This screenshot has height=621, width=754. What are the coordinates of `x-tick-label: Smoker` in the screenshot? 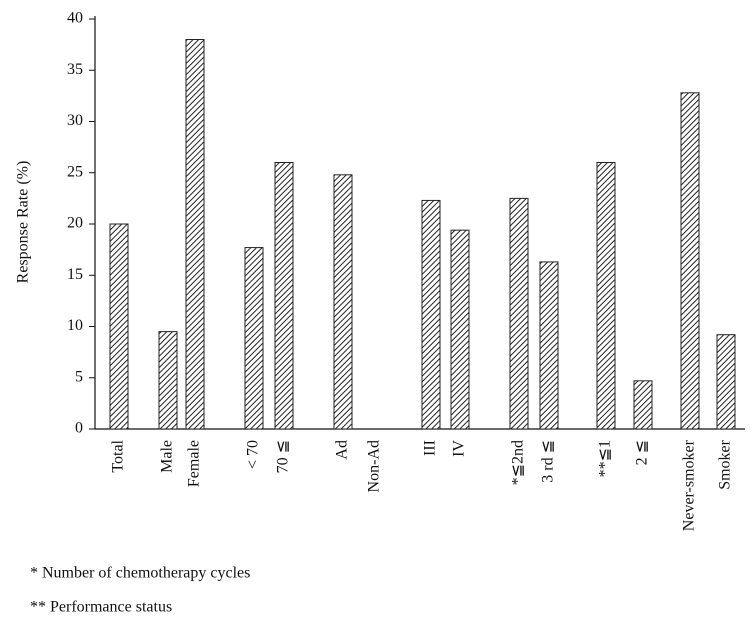 It's located at (725, 464).